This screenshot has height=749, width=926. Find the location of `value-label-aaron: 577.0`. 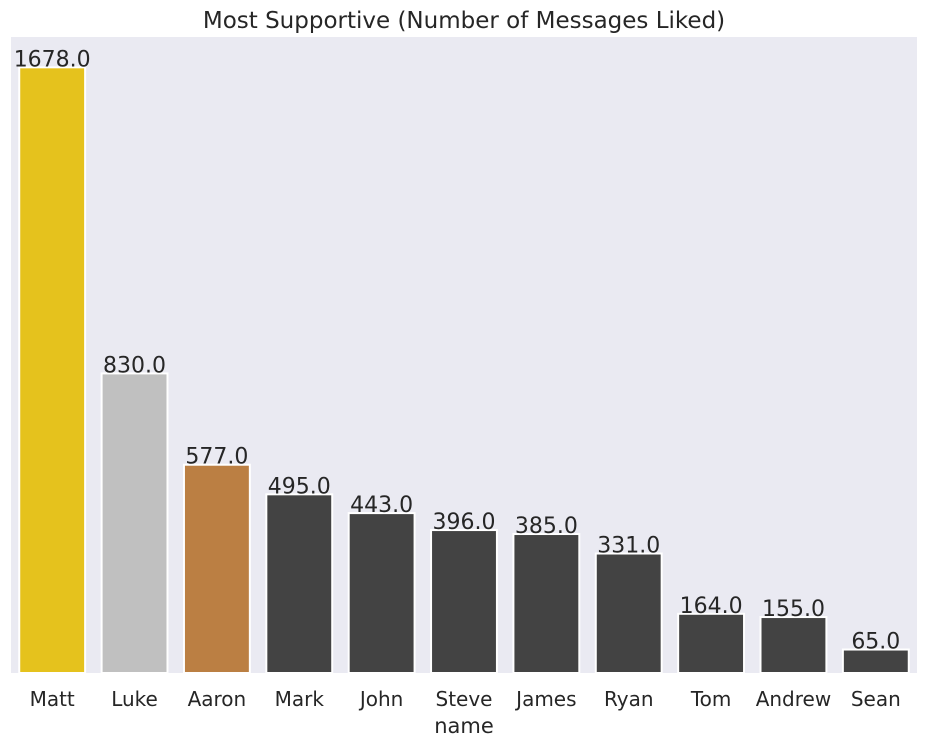

value-label-aaron: 577.0 is located at coordinates (216, 457).